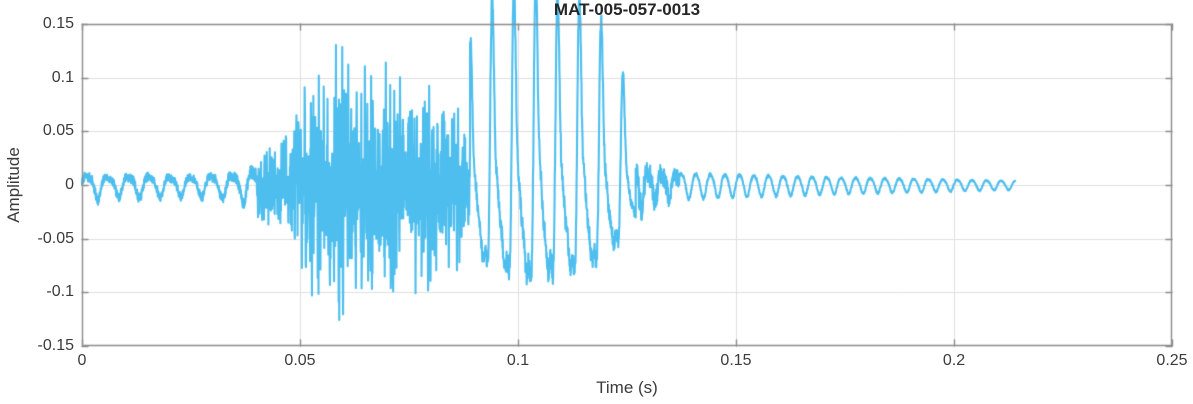 The height and width of the screenshot is (404, 1193). I want to click on y-tick-label: 0.15, so click(58, 23).